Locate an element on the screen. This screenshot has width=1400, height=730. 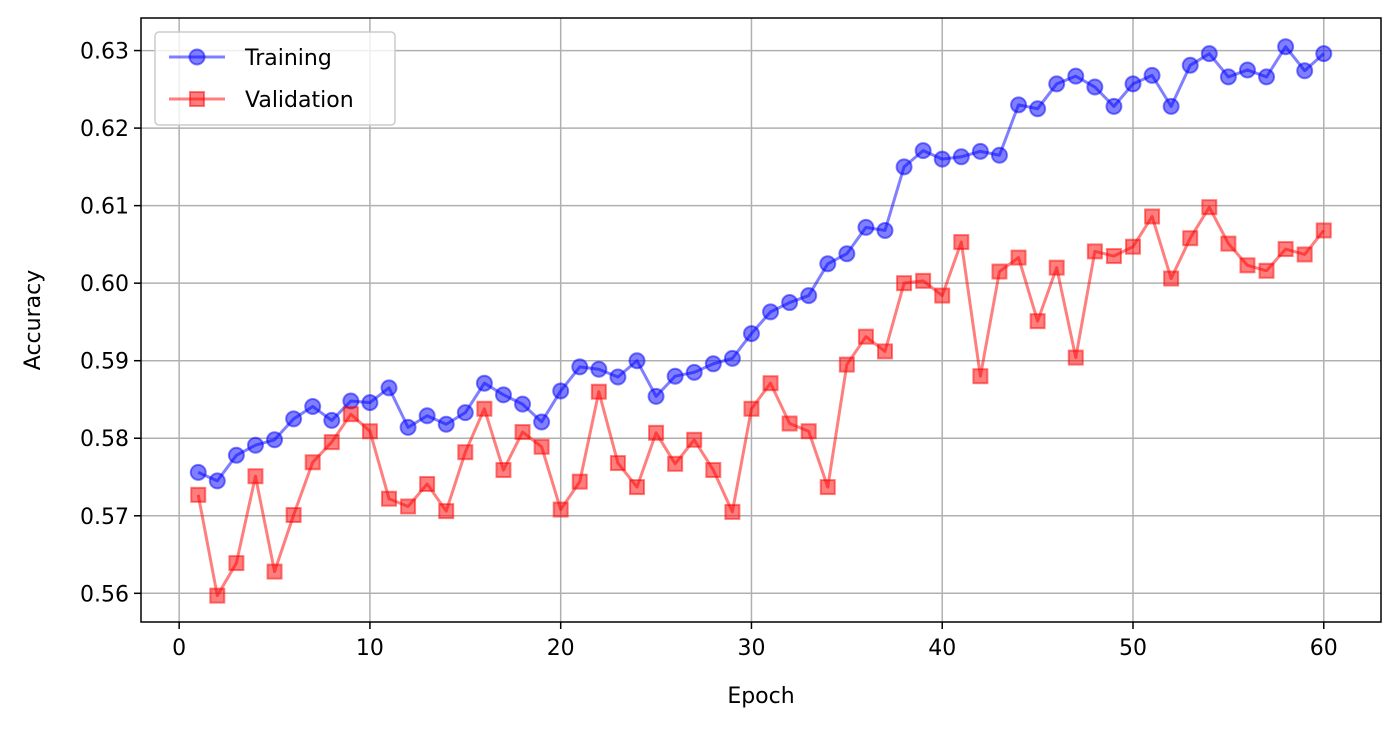
legend-item-validation: Validation is located at coordinates (261, 100).